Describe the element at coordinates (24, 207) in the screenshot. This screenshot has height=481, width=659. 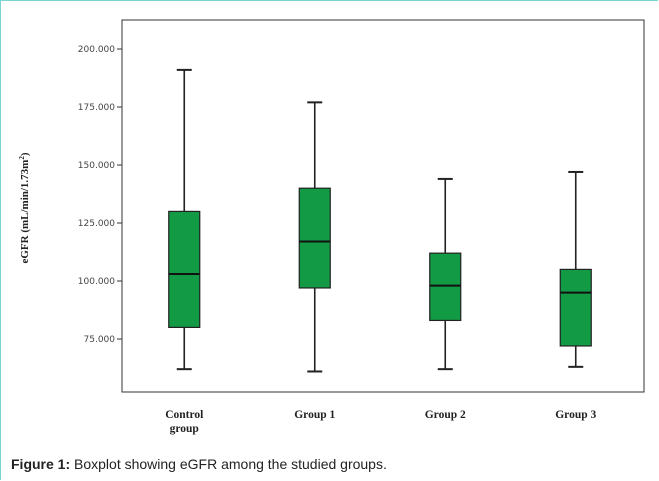
I see `y-axis-label: eGFR (mL/min/1.73m2)` at that location.